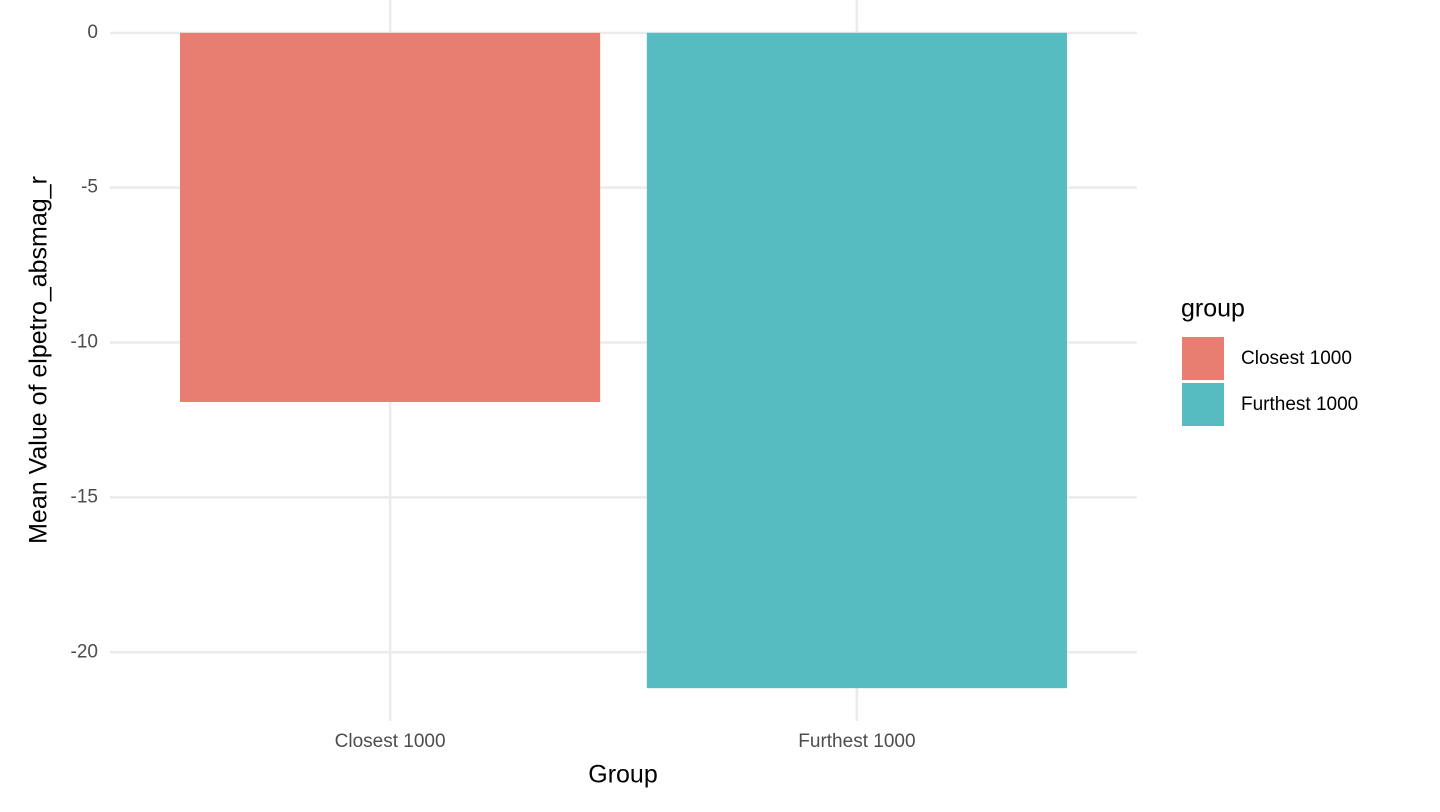  I want to click on y-tick-label: -15, so click(84, 496).